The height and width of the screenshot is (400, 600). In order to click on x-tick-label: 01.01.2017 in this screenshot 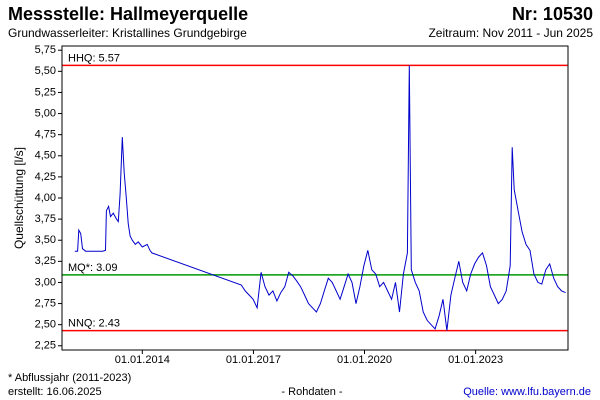, I will do `click(253, 360)`.